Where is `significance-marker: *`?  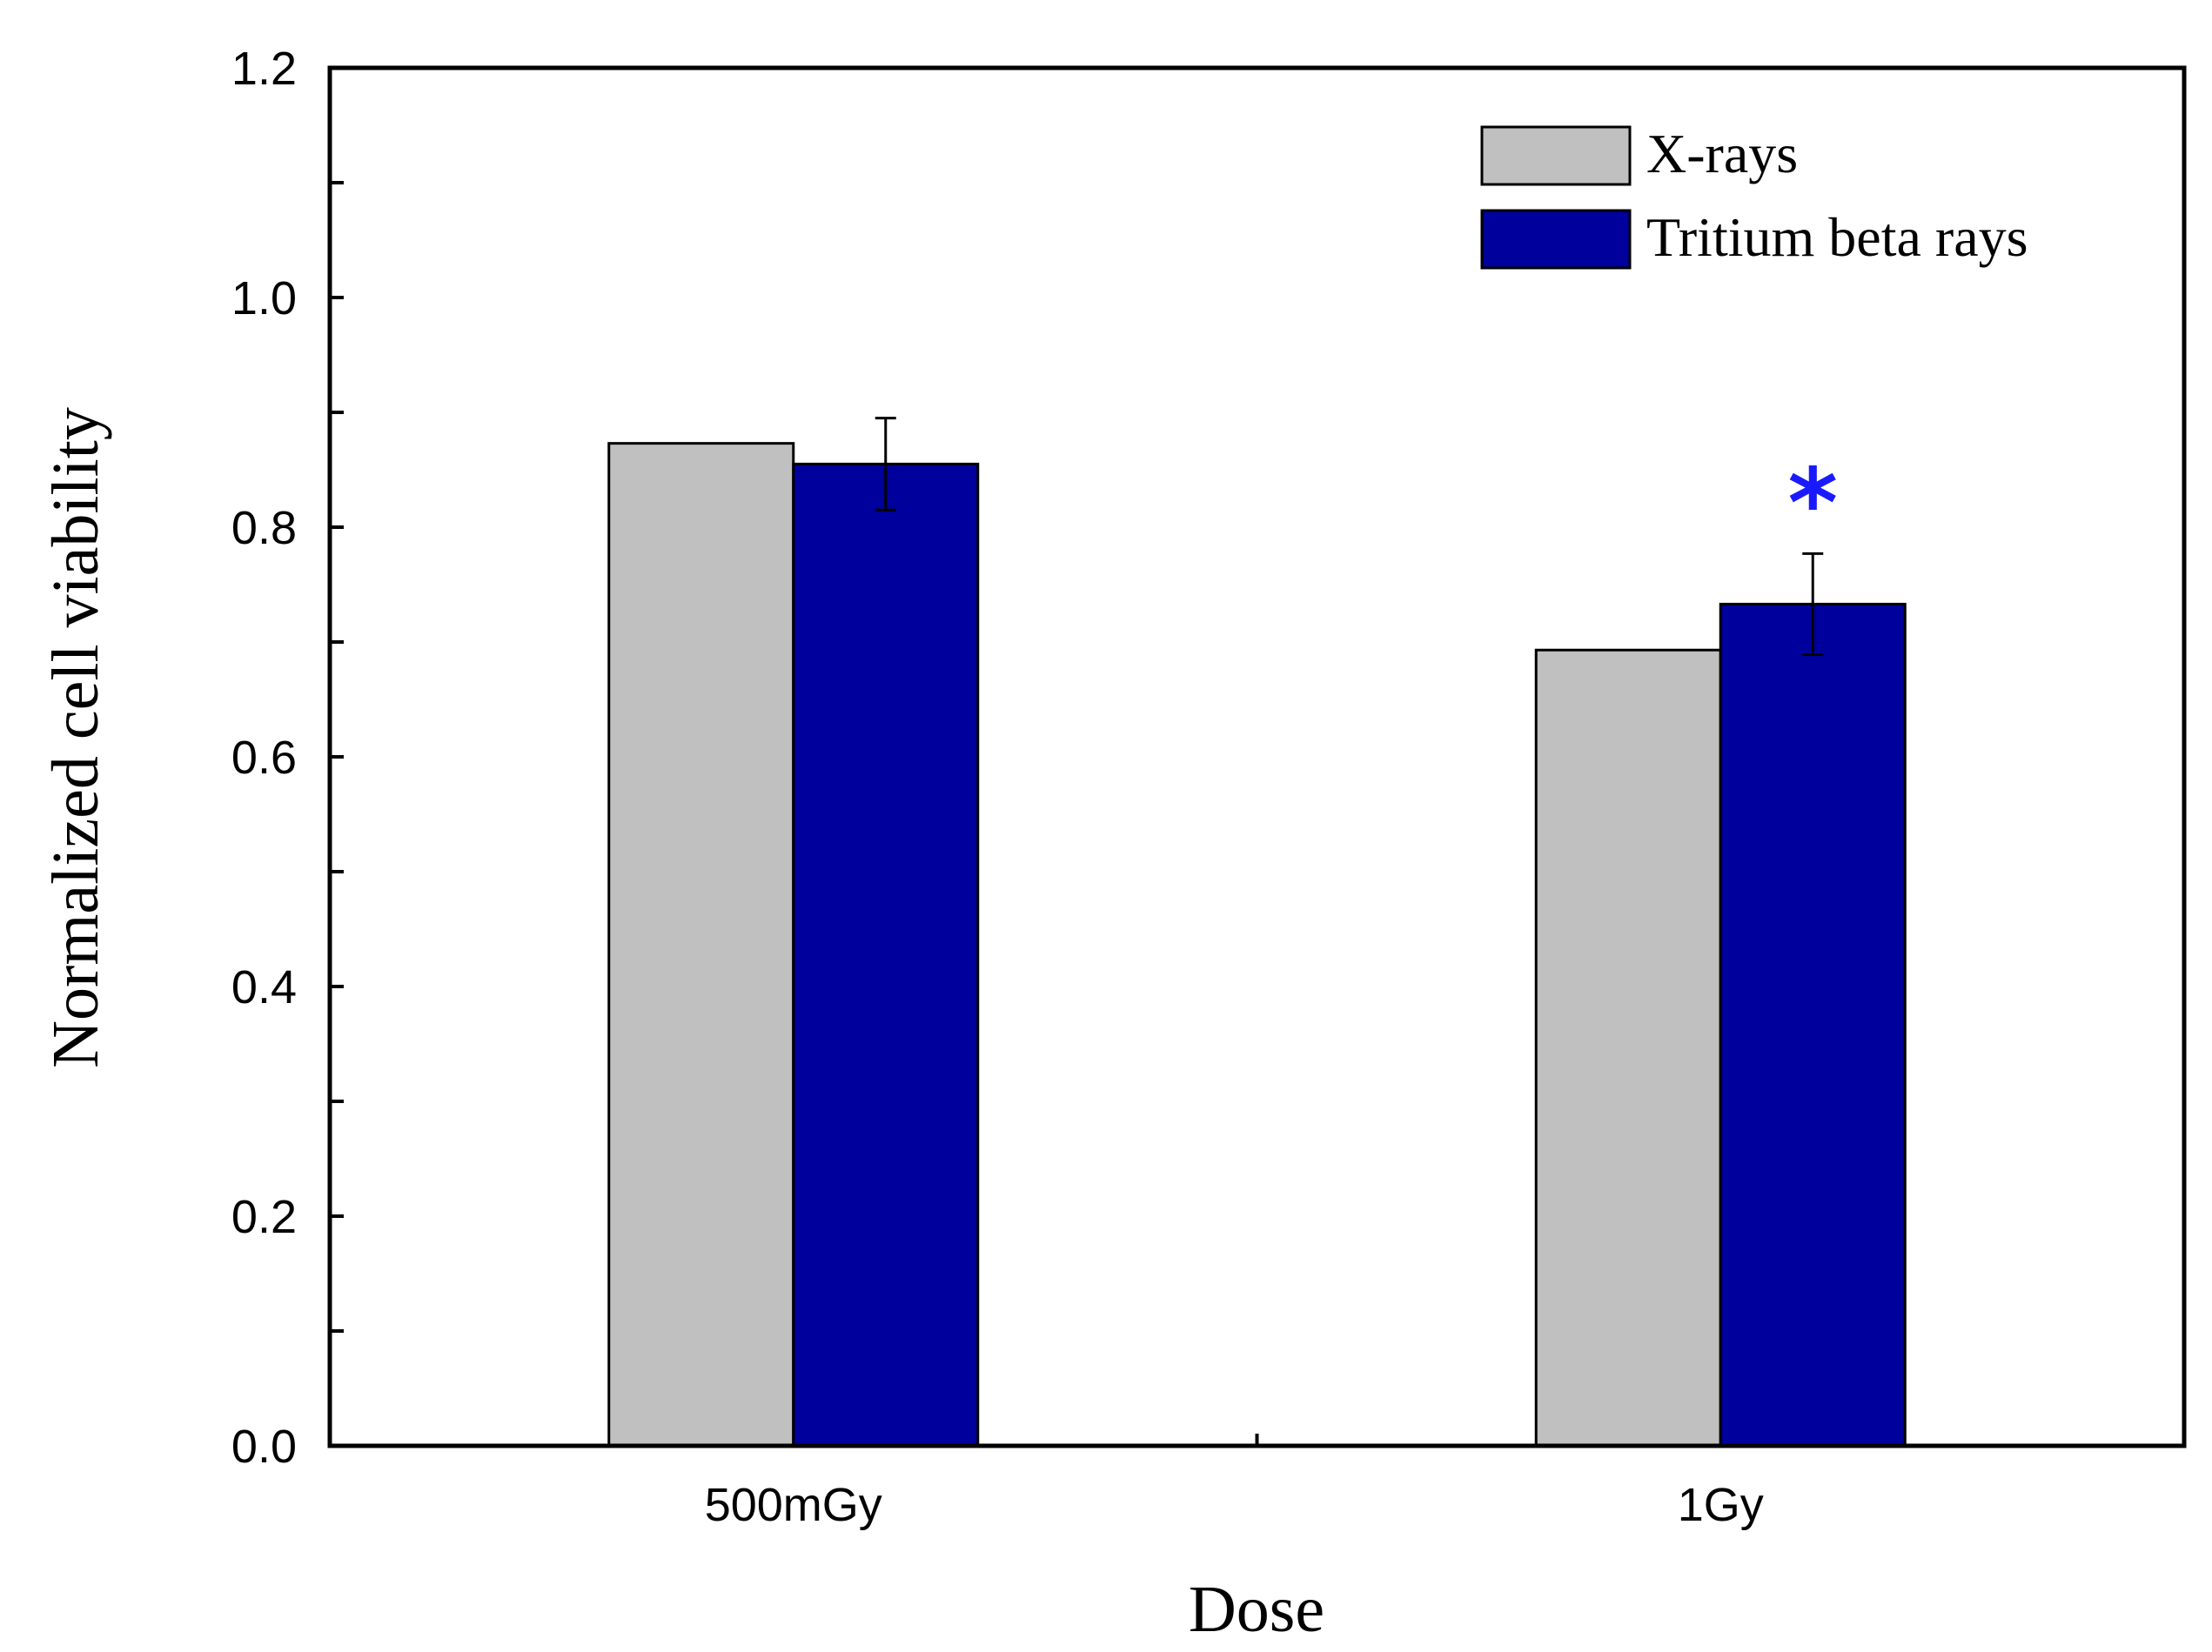 significance-marker: * is located at coordinates (1812, 502).